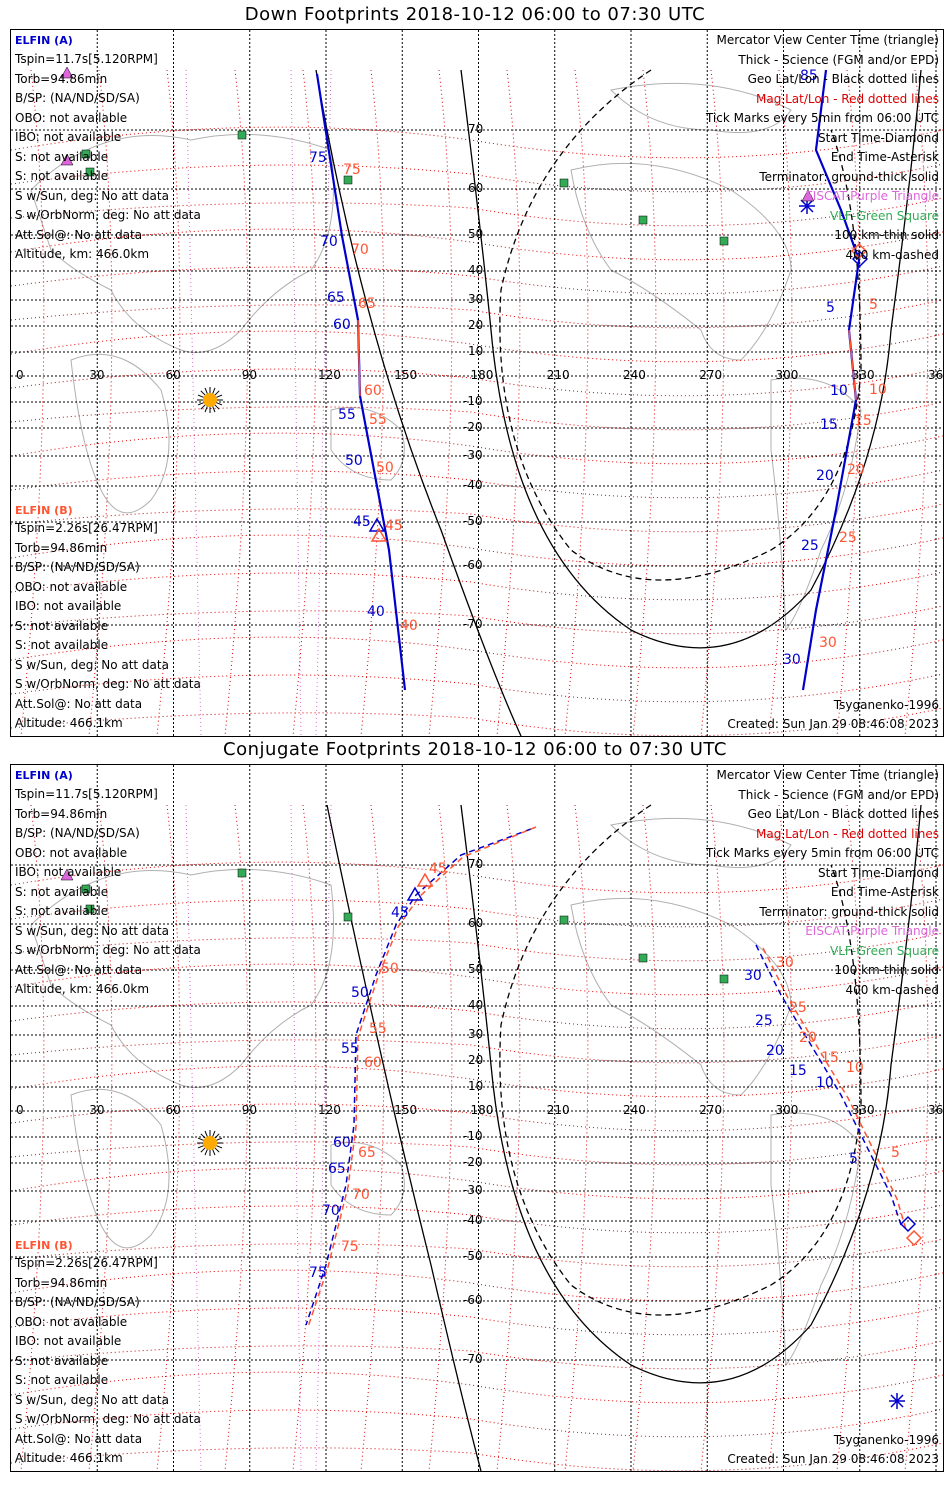 This screenshot has width=950, height=1500. I want to click on created-timestamp: Created: Sun Jan 29 08:46:08 2023, so click(833, 1459).